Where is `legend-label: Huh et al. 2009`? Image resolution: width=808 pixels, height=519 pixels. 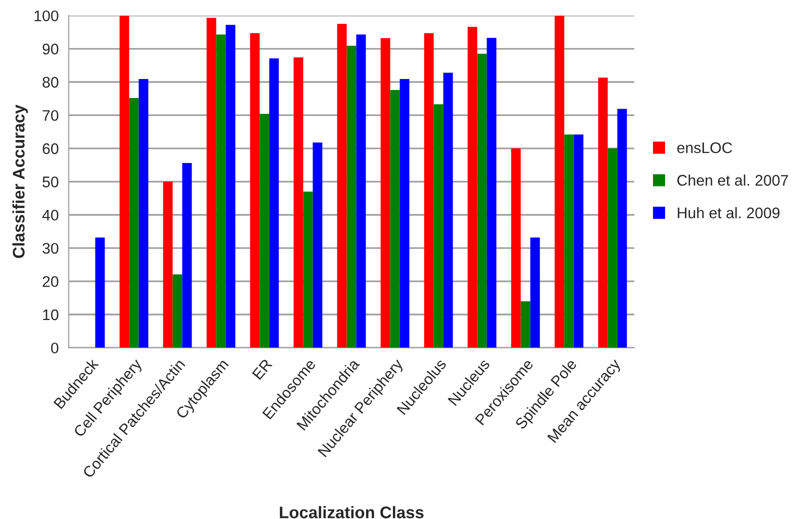 legend-label: Huh et al. 2009 is located at coordinates (729, 212).